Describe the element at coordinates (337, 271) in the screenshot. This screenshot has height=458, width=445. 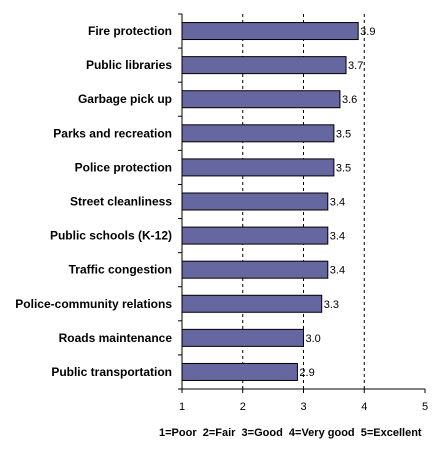
I see `value-label-7: 3.4` at that location.